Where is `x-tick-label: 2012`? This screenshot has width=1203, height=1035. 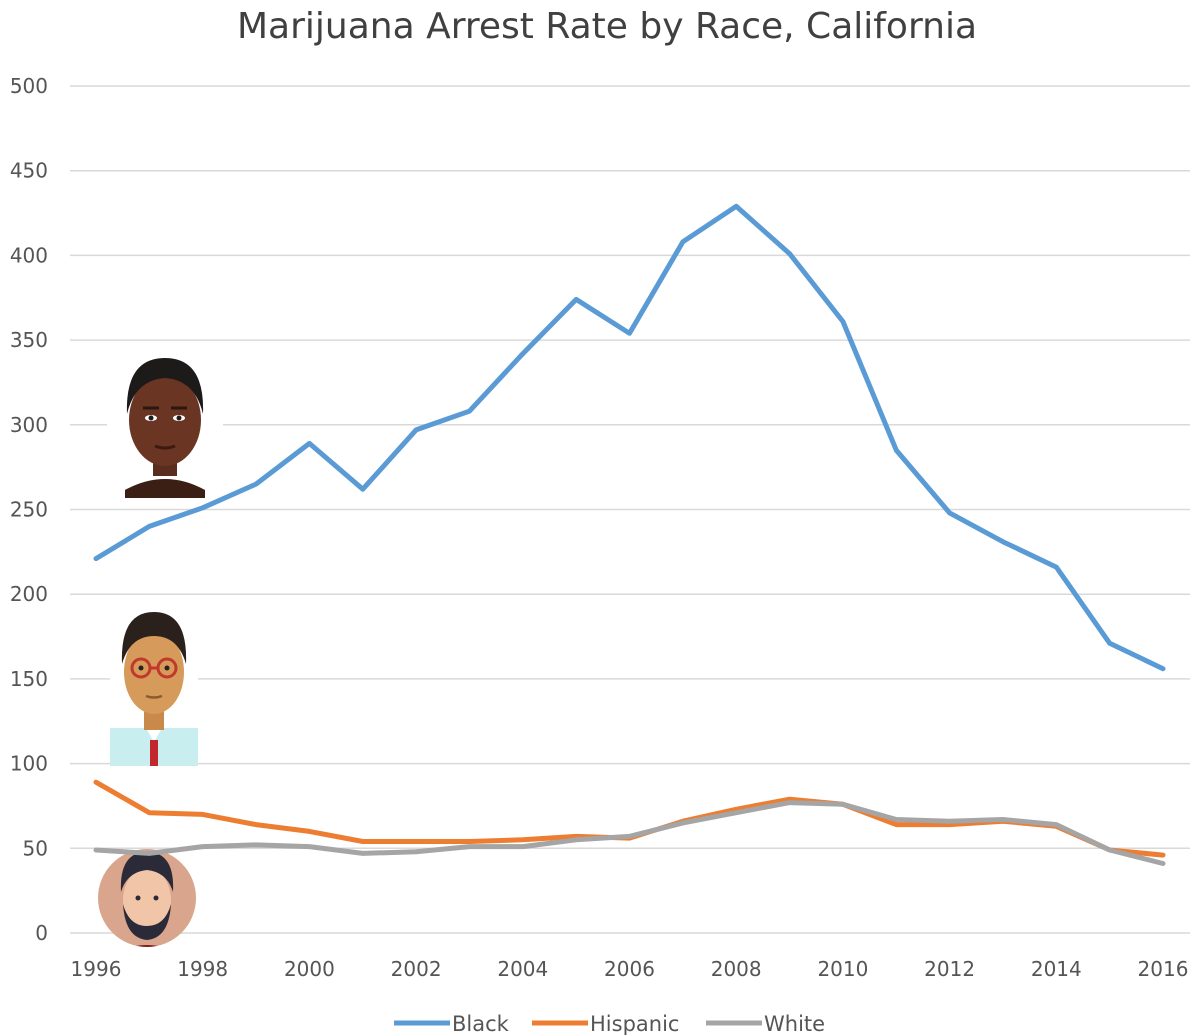
x-tick-label: 2012 is located at coordinates (949, 969).